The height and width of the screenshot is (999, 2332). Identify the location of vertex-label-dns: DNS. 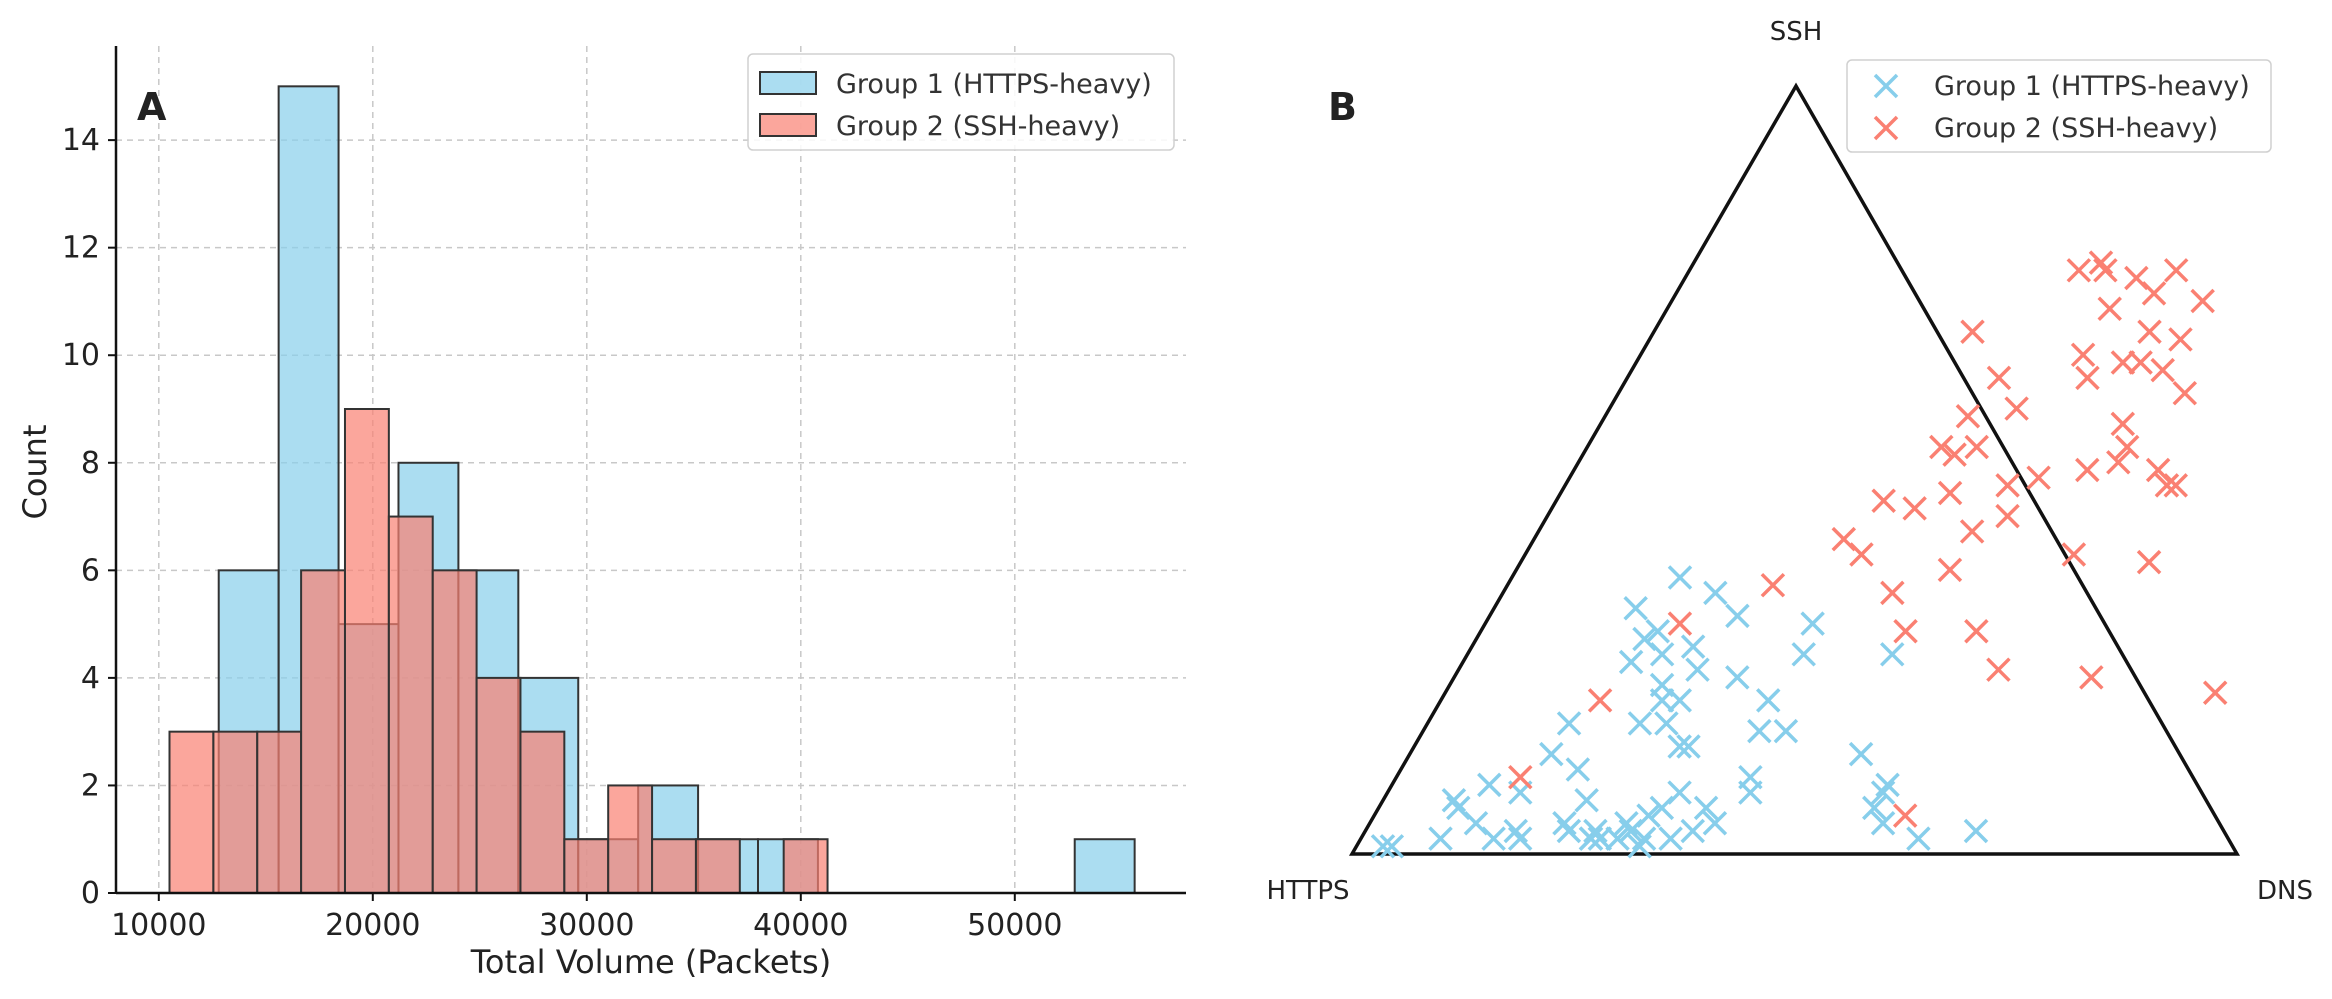
(2285, 891).